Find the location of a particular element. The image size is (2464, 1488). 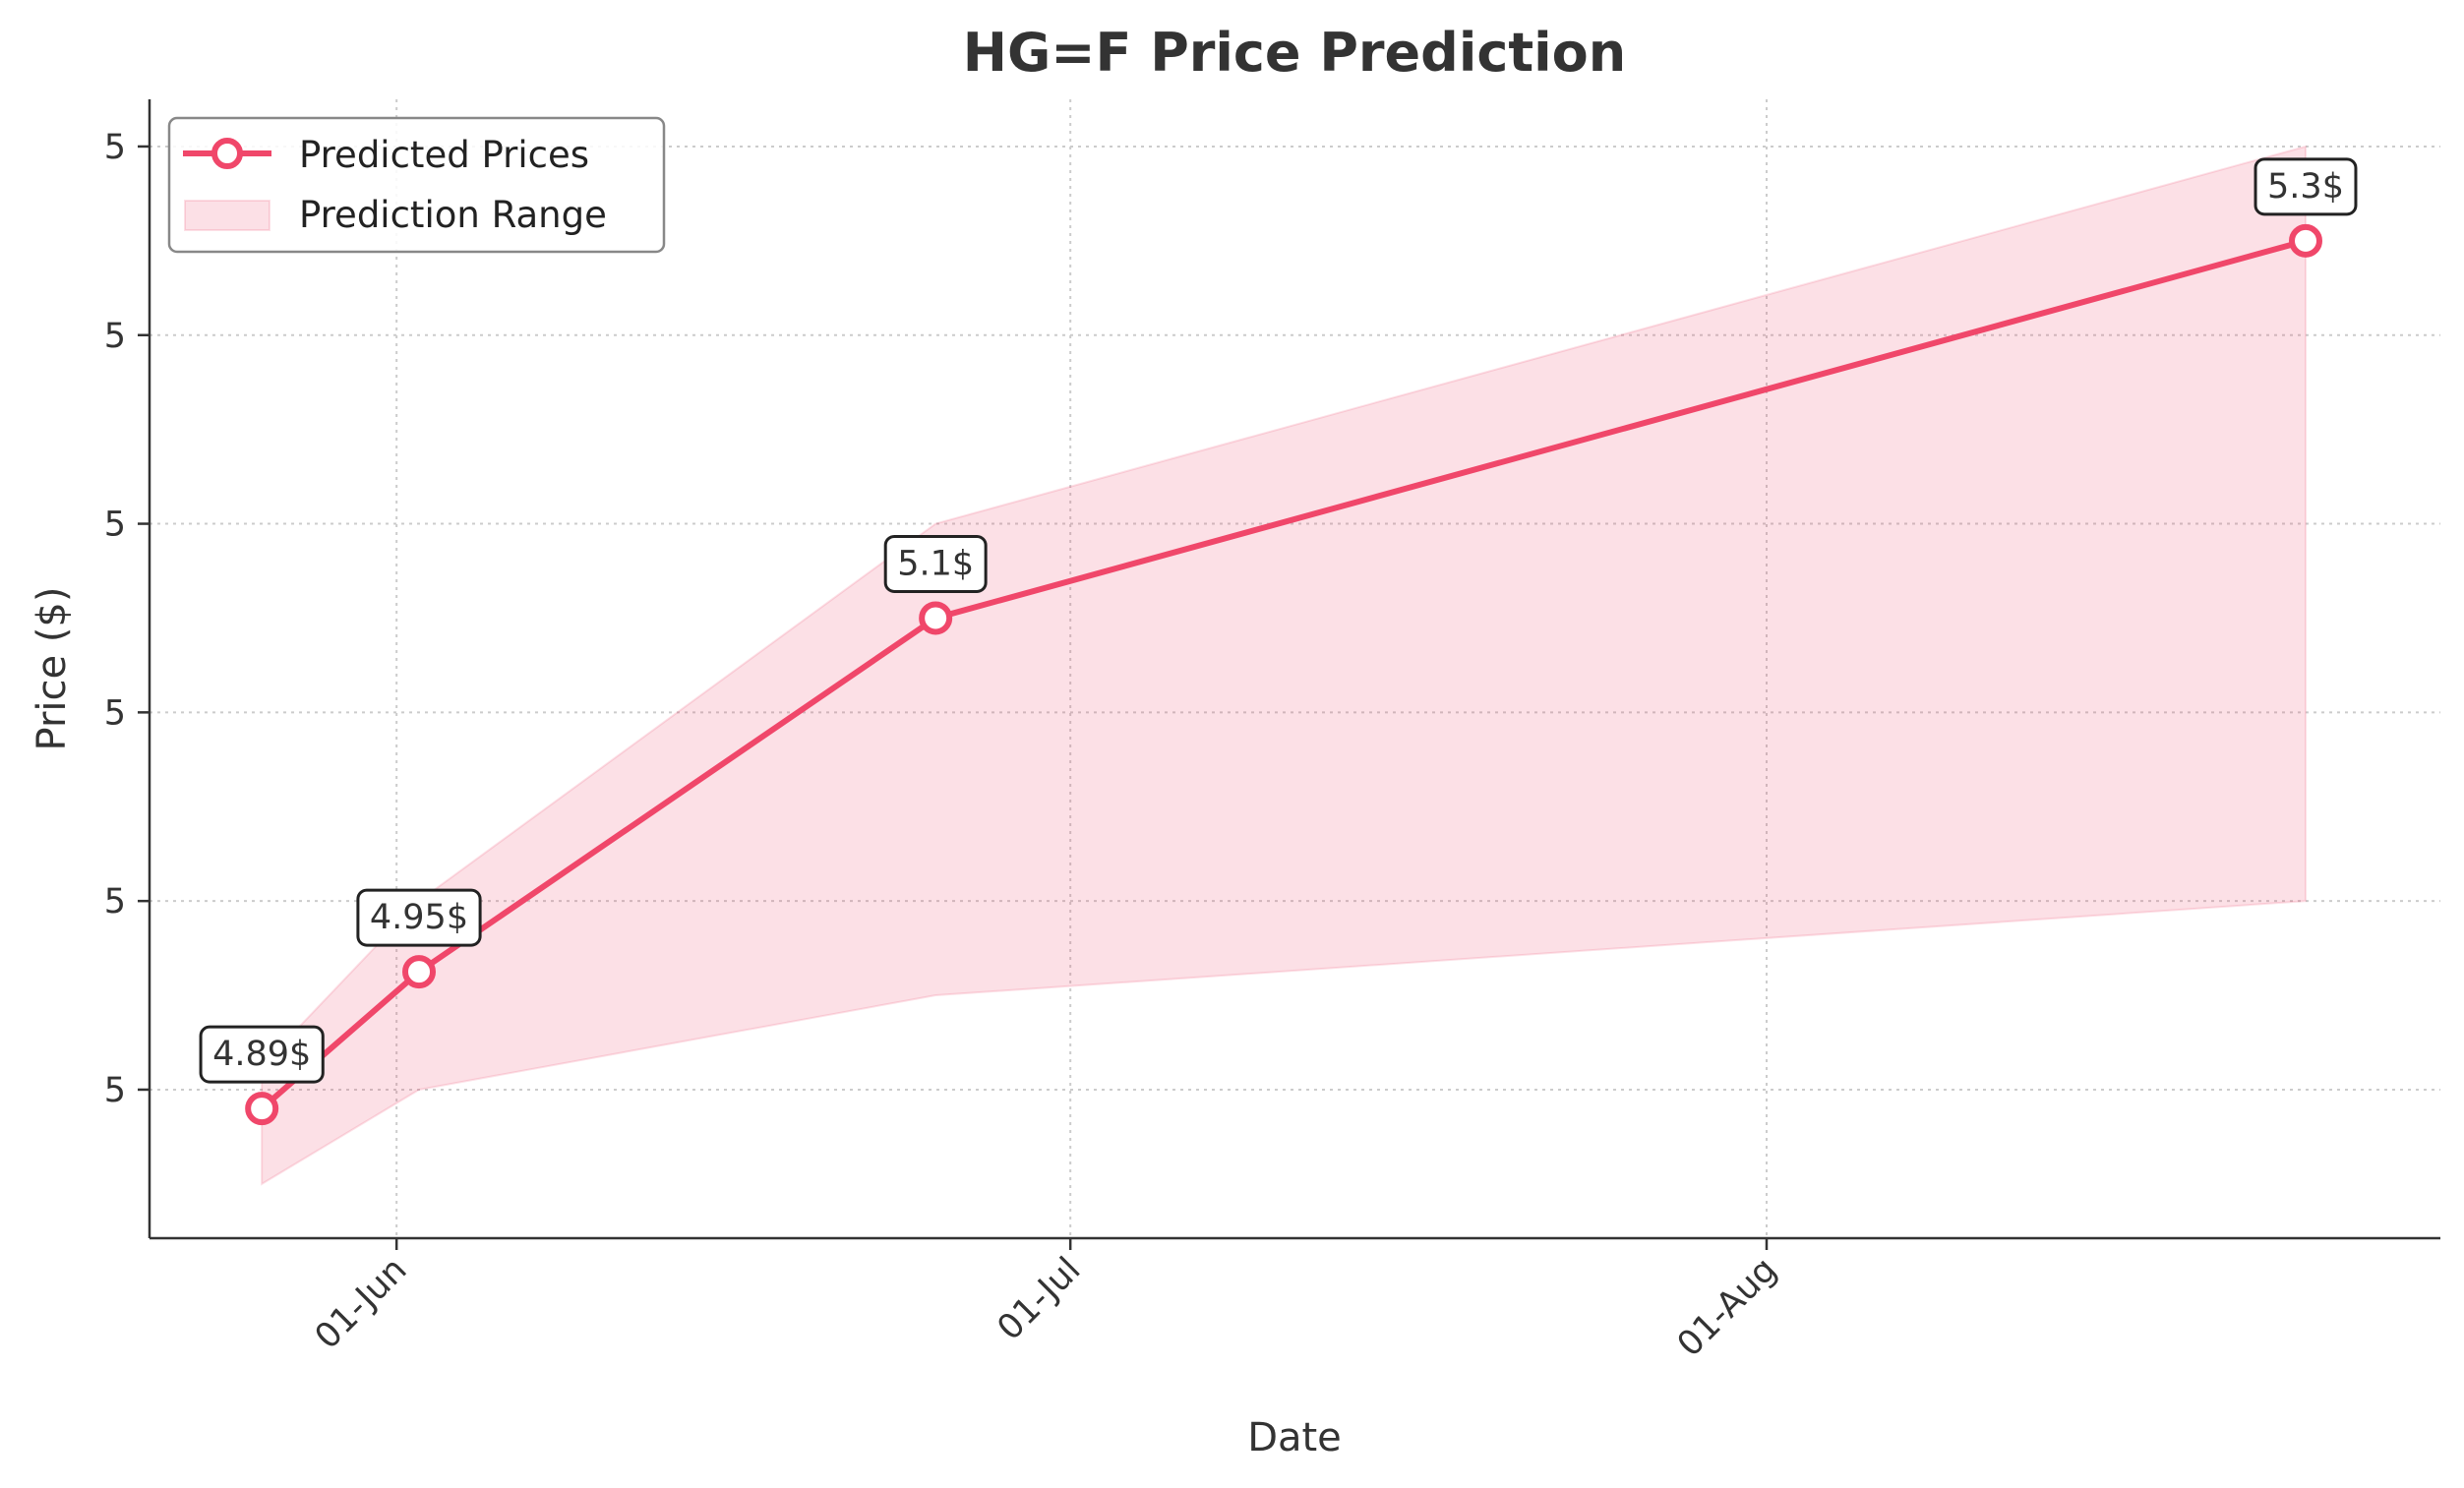

data-label: 4.95$ is located at coordinates (419, 917).